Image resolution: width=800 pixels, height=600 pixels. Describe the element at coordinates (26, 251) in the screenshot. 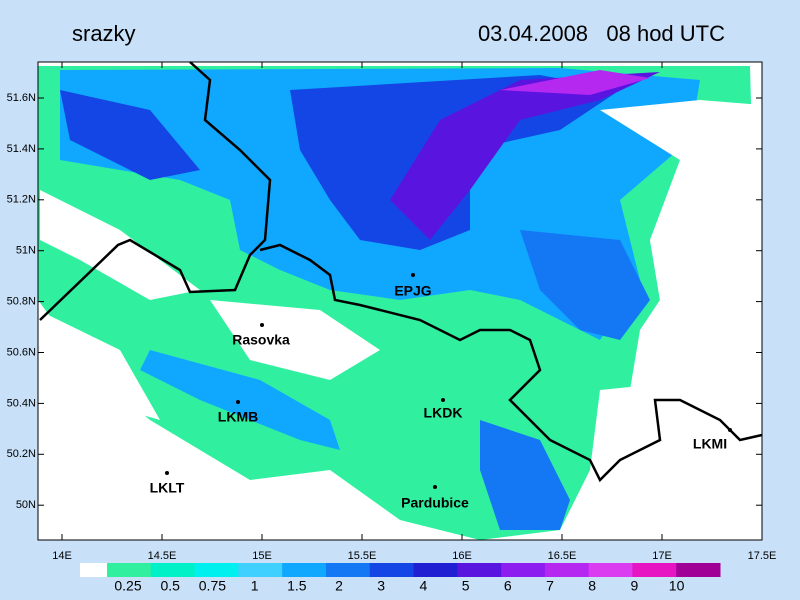

I see `lat-tick-label: 51N` at that location.